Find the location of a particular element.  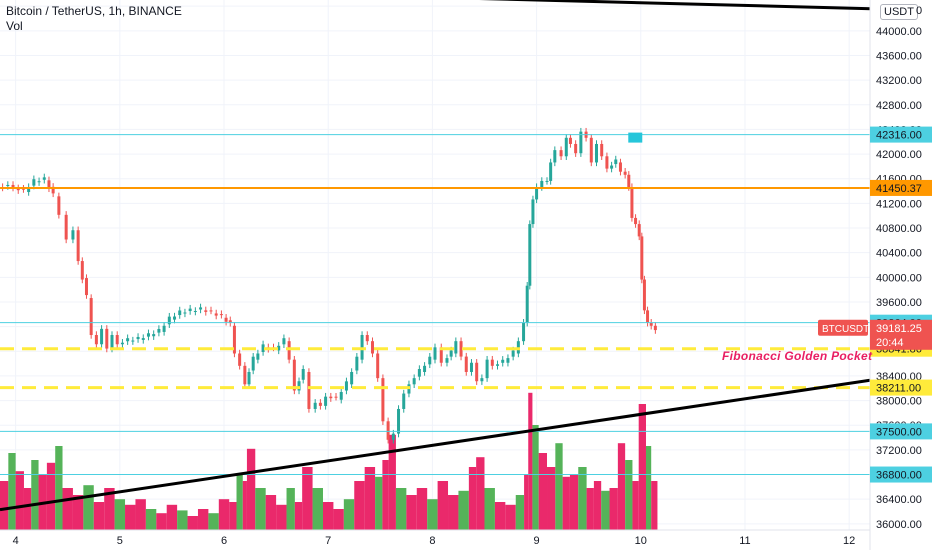

symbol-title: Bitcoin / TetherUS, 1h, BINANCE is located at coordinates (94, 11).